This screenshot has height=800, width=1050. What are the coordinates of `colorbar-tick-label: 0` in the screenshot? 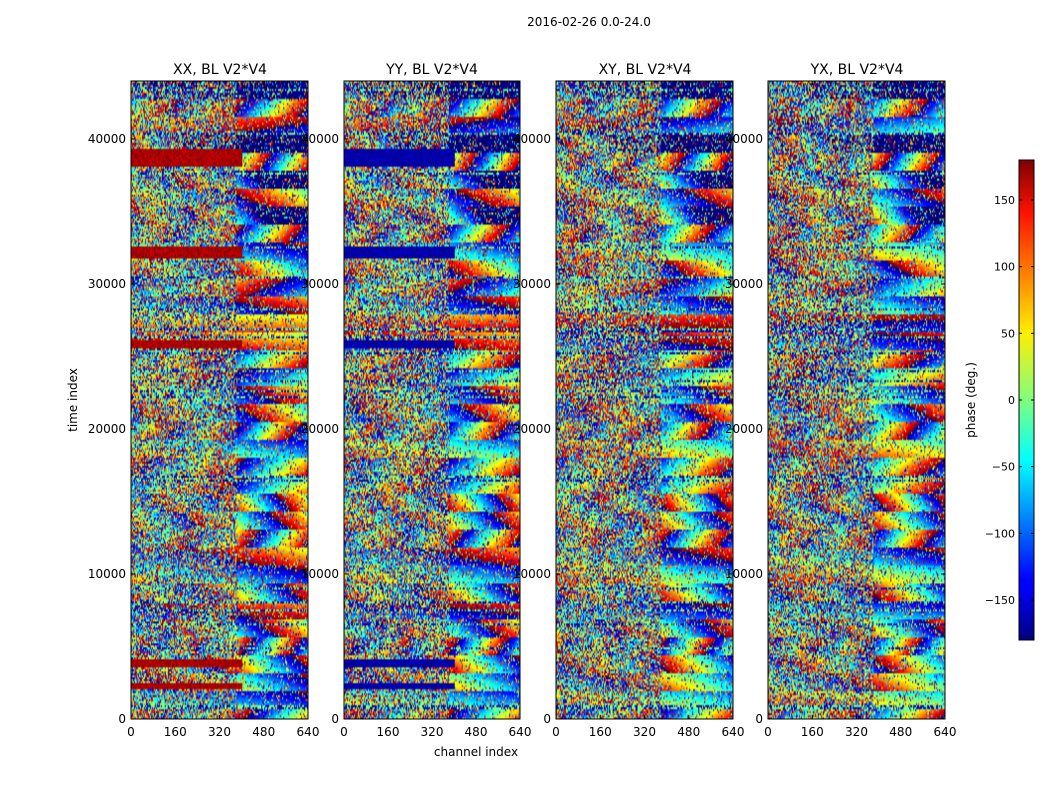 It's located at (1011, 400).